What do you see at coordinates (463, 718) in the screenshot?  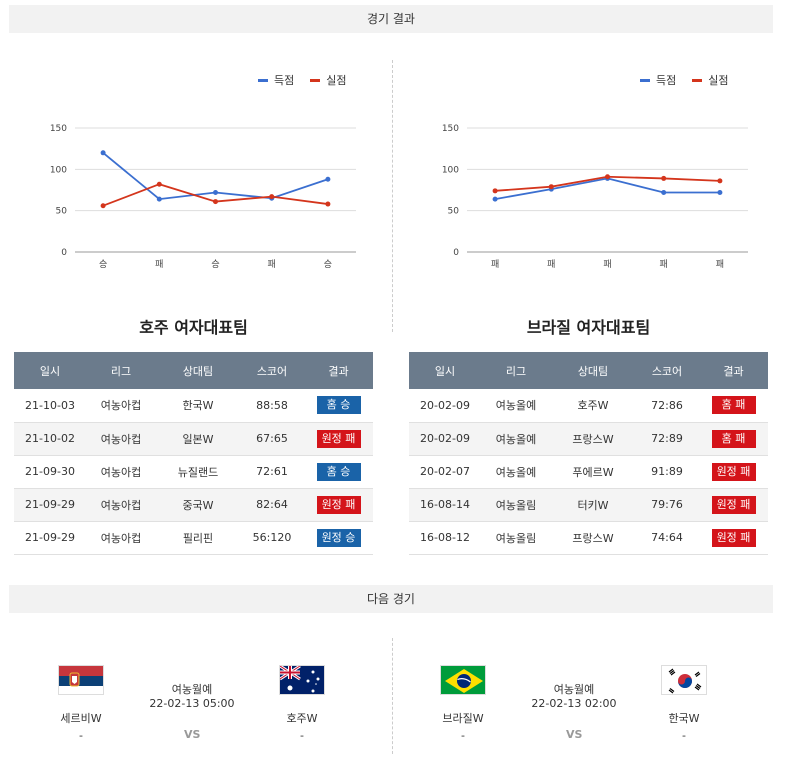 I see `next-game-2-home: 브라질W` at bounding box center [463, 718].